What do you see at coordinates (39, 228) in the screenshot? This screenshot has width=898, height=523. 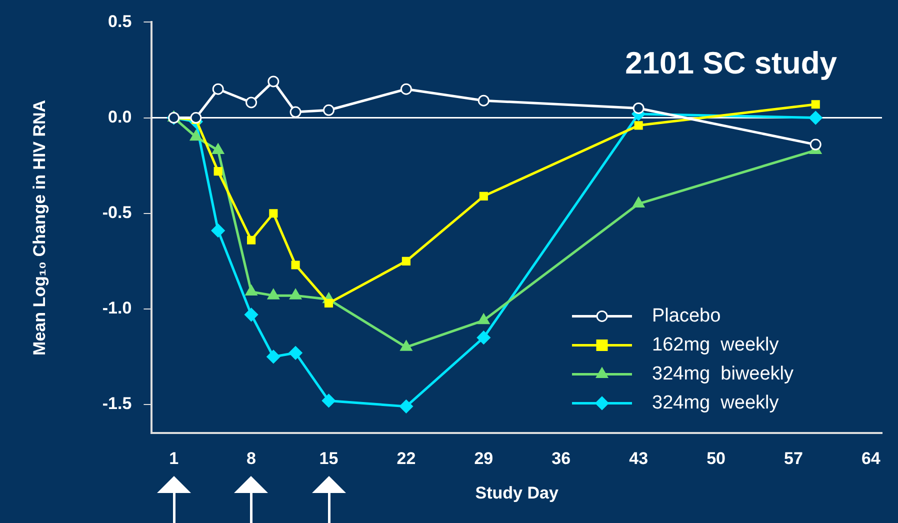 I see `y-axis-title: Mean Log₁₀ Change in HIV RNA` at bounding box center [39, 228].